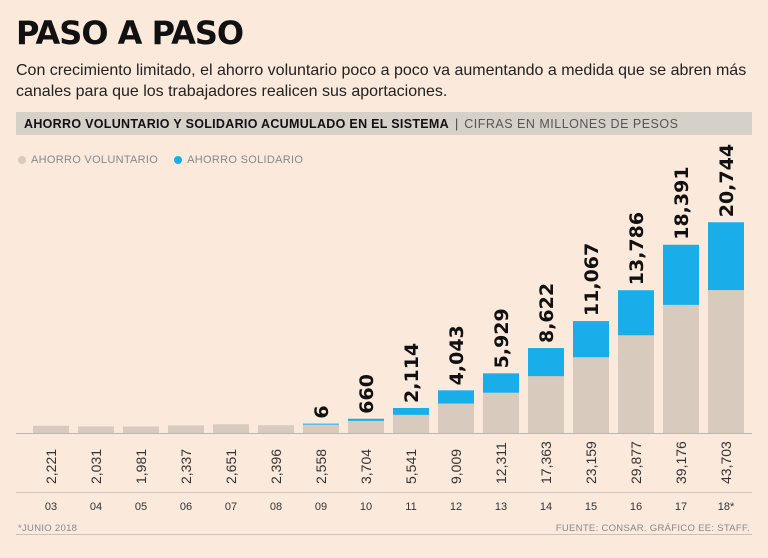 The image size is (768, 558). Describe the element at coordinates (681, 507) in the screenshot. I see `x-tick-label: 17` at that location.